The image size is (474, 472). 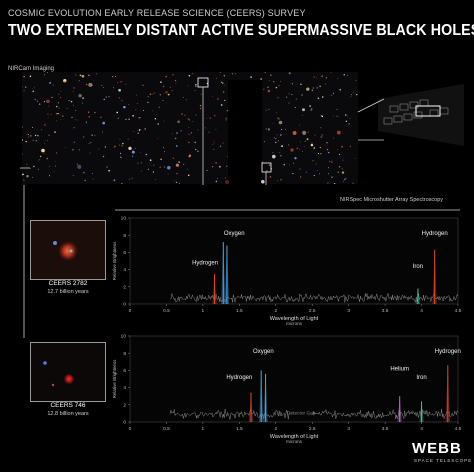 What do you see at coordinates (130, 311) in the screenshot?
I see `x-tick-label: 0` at bounding box center [130, 311].